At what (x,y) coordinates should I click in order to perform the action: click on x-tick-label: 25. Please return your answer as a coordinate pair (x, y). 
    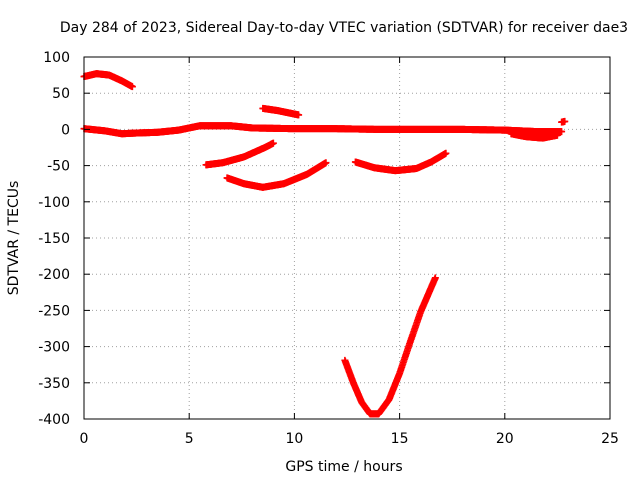
    Looking at the image, I should click on (610, 439).